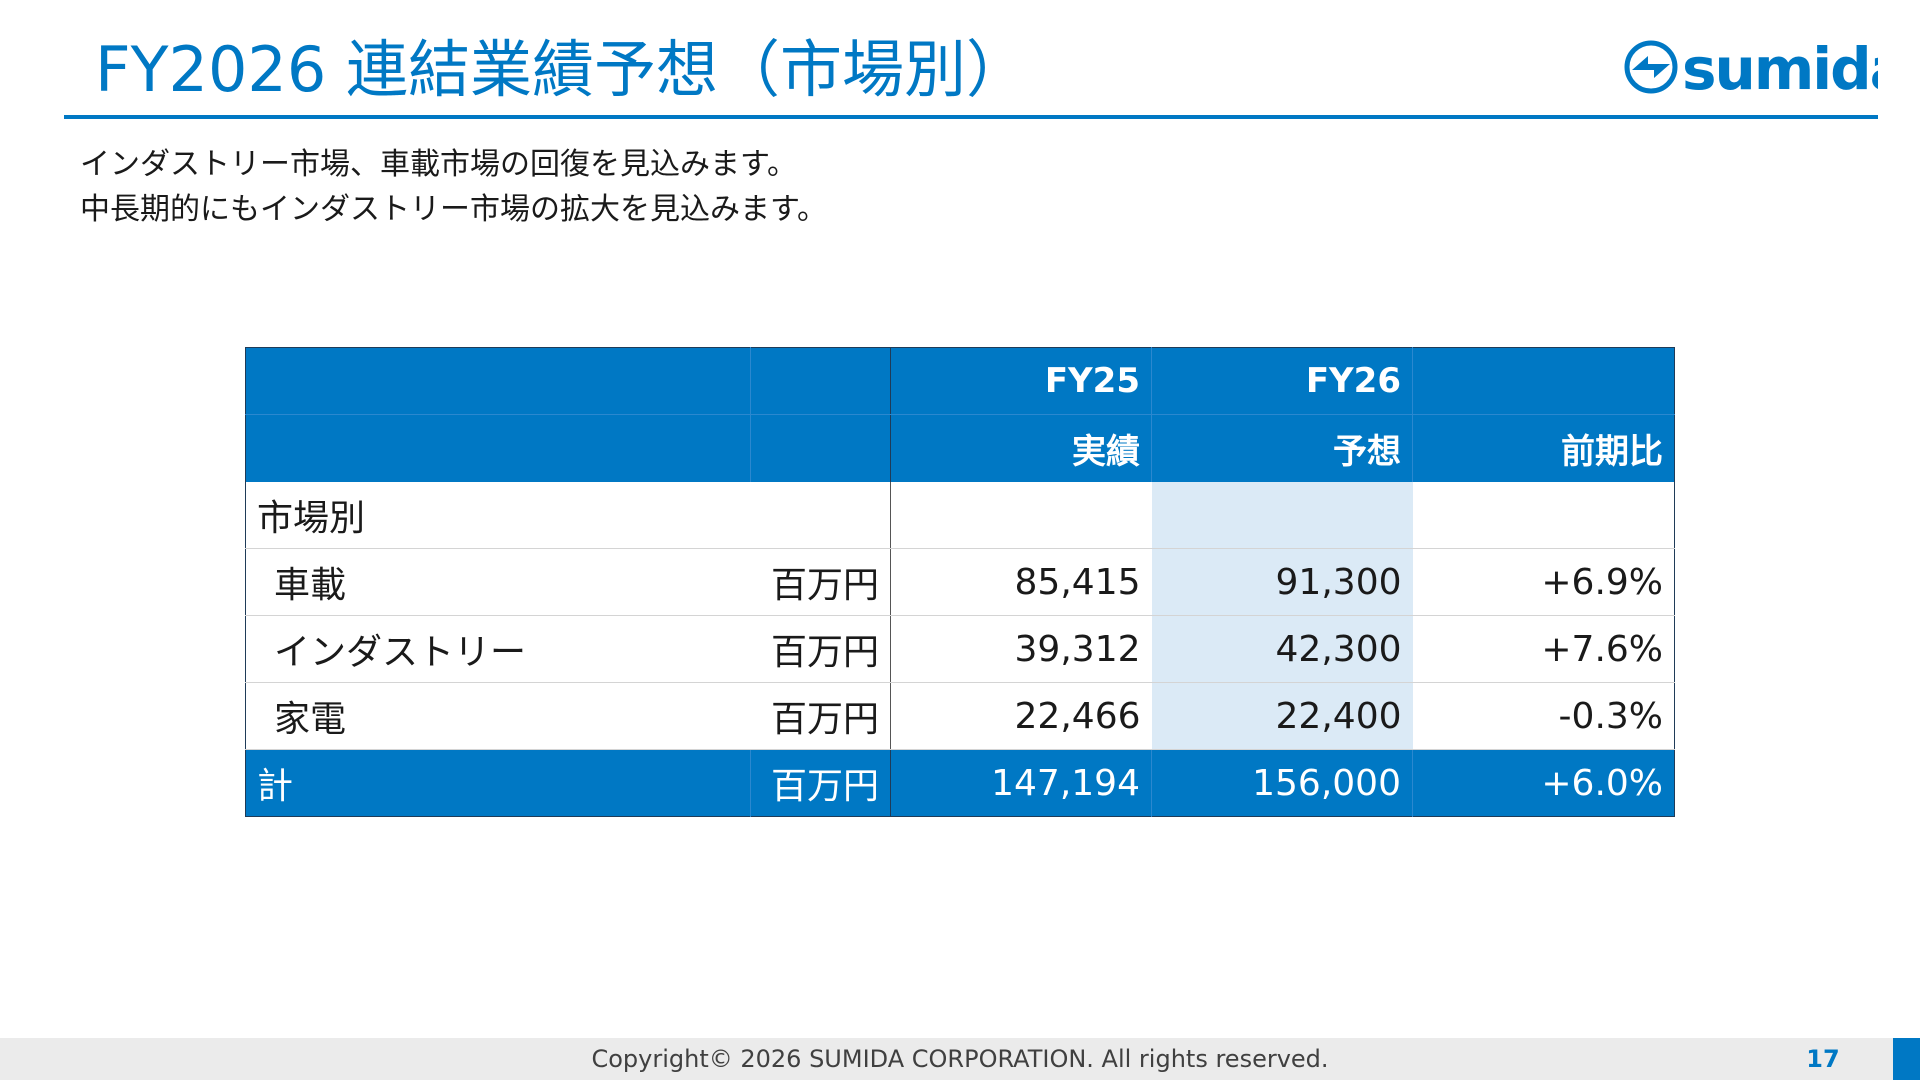  Describe the element at coordinates (1021, 582) in the screenshot. I see `fy25-value: 85,415` at that location.